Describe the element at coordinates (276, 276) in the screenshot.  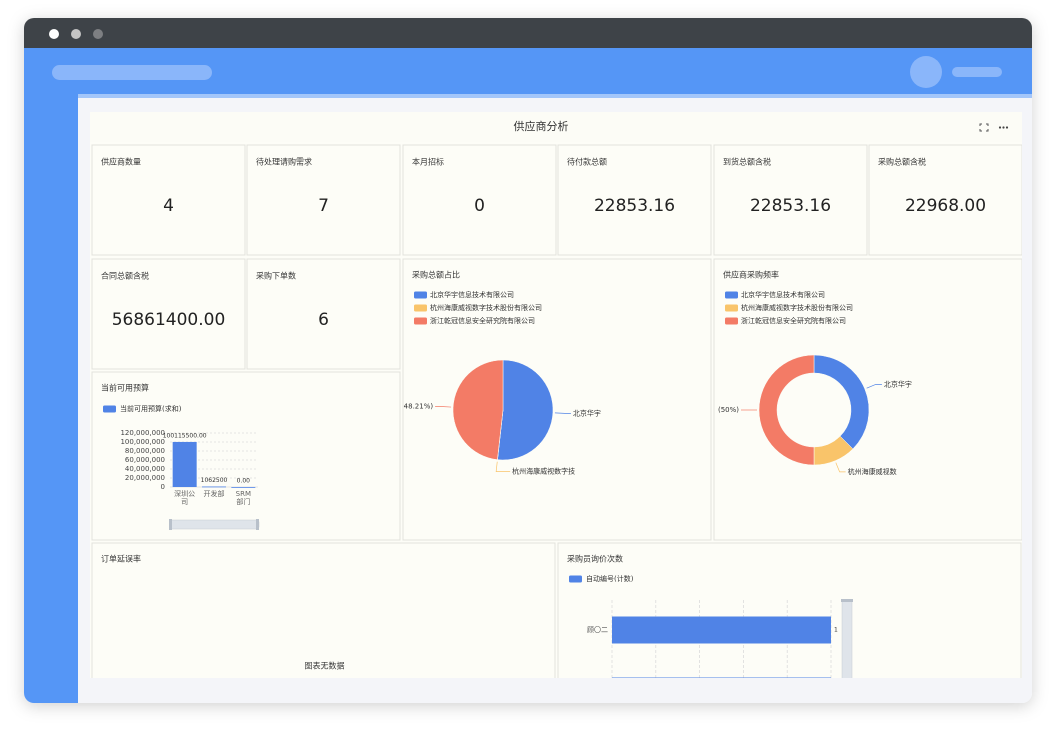
I see `kpi-label: 采购下单数` at that location.